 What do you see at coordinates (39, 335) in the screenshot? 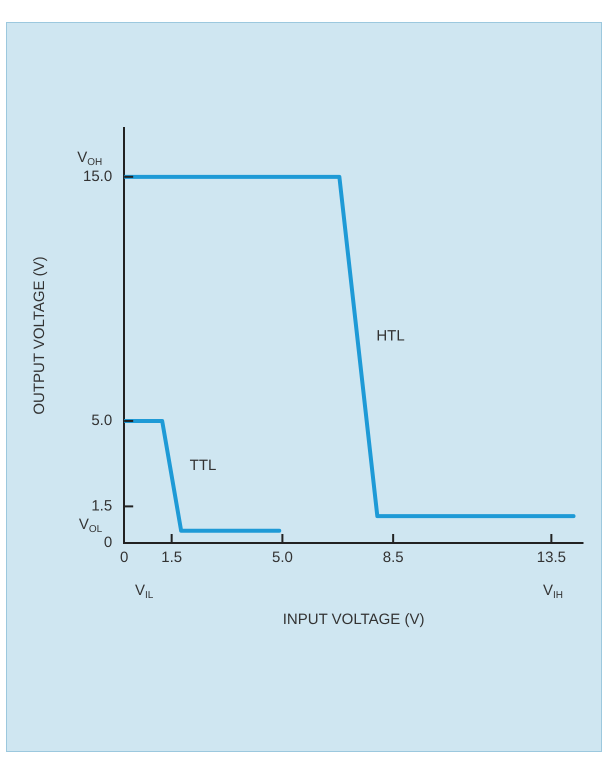
I see `y-axis-title: OUTPUT VOLTAGE (V)` at bounding box center [39, 335].